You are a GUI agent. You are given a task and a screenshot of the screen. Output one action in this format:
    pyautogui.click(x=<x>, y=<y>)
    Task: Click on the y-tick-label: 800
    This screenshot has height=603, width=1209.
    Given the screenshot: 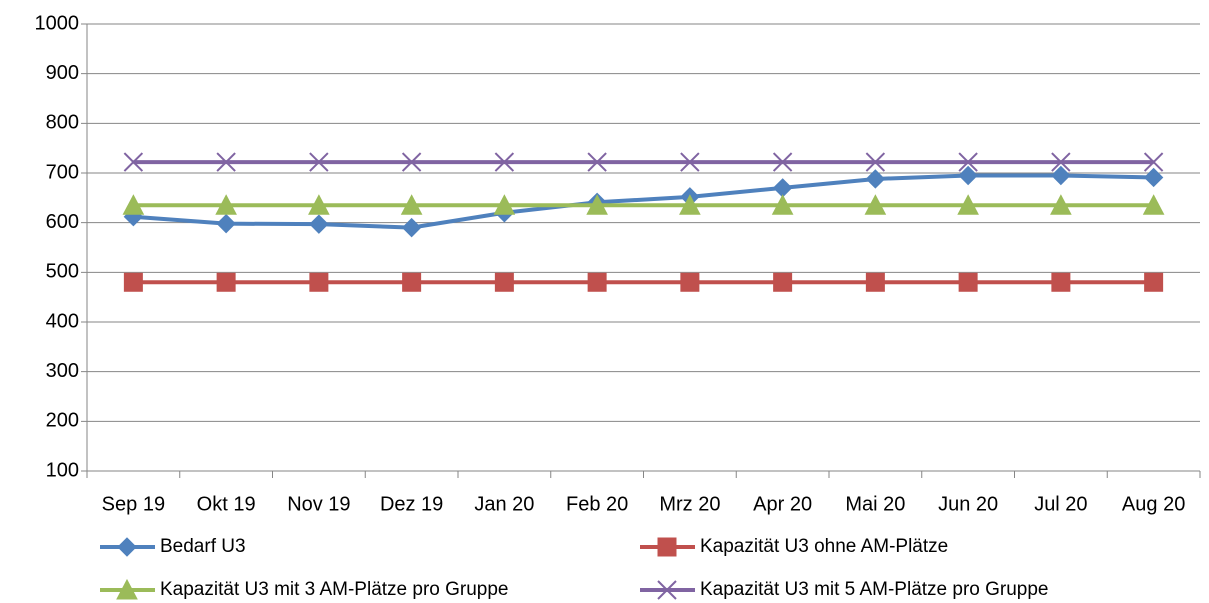 What is the action you would take?
    pyautogui.click(x=62, y=123)
    